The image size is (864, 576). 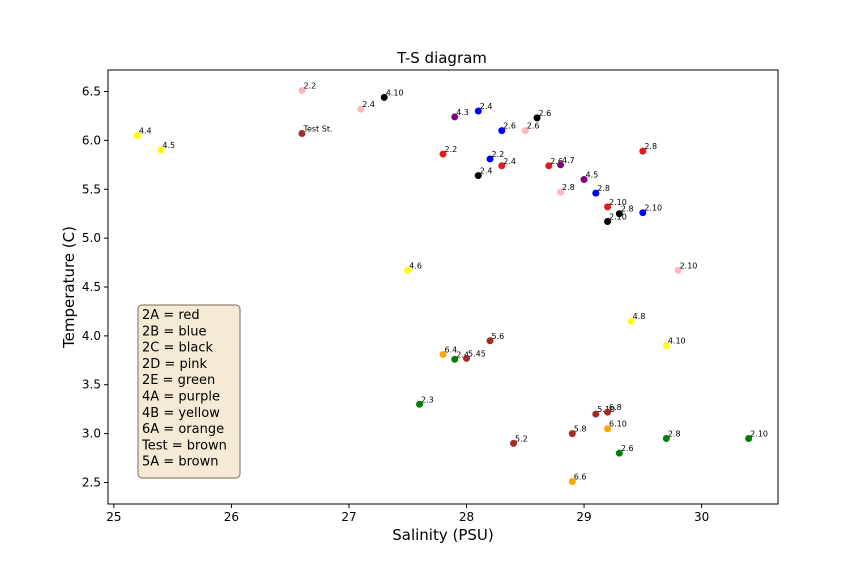 What do you see at coordinates (231, 517) in the screenshot?
I see `x-tick-label: 26` at bounding box center [231, 517].